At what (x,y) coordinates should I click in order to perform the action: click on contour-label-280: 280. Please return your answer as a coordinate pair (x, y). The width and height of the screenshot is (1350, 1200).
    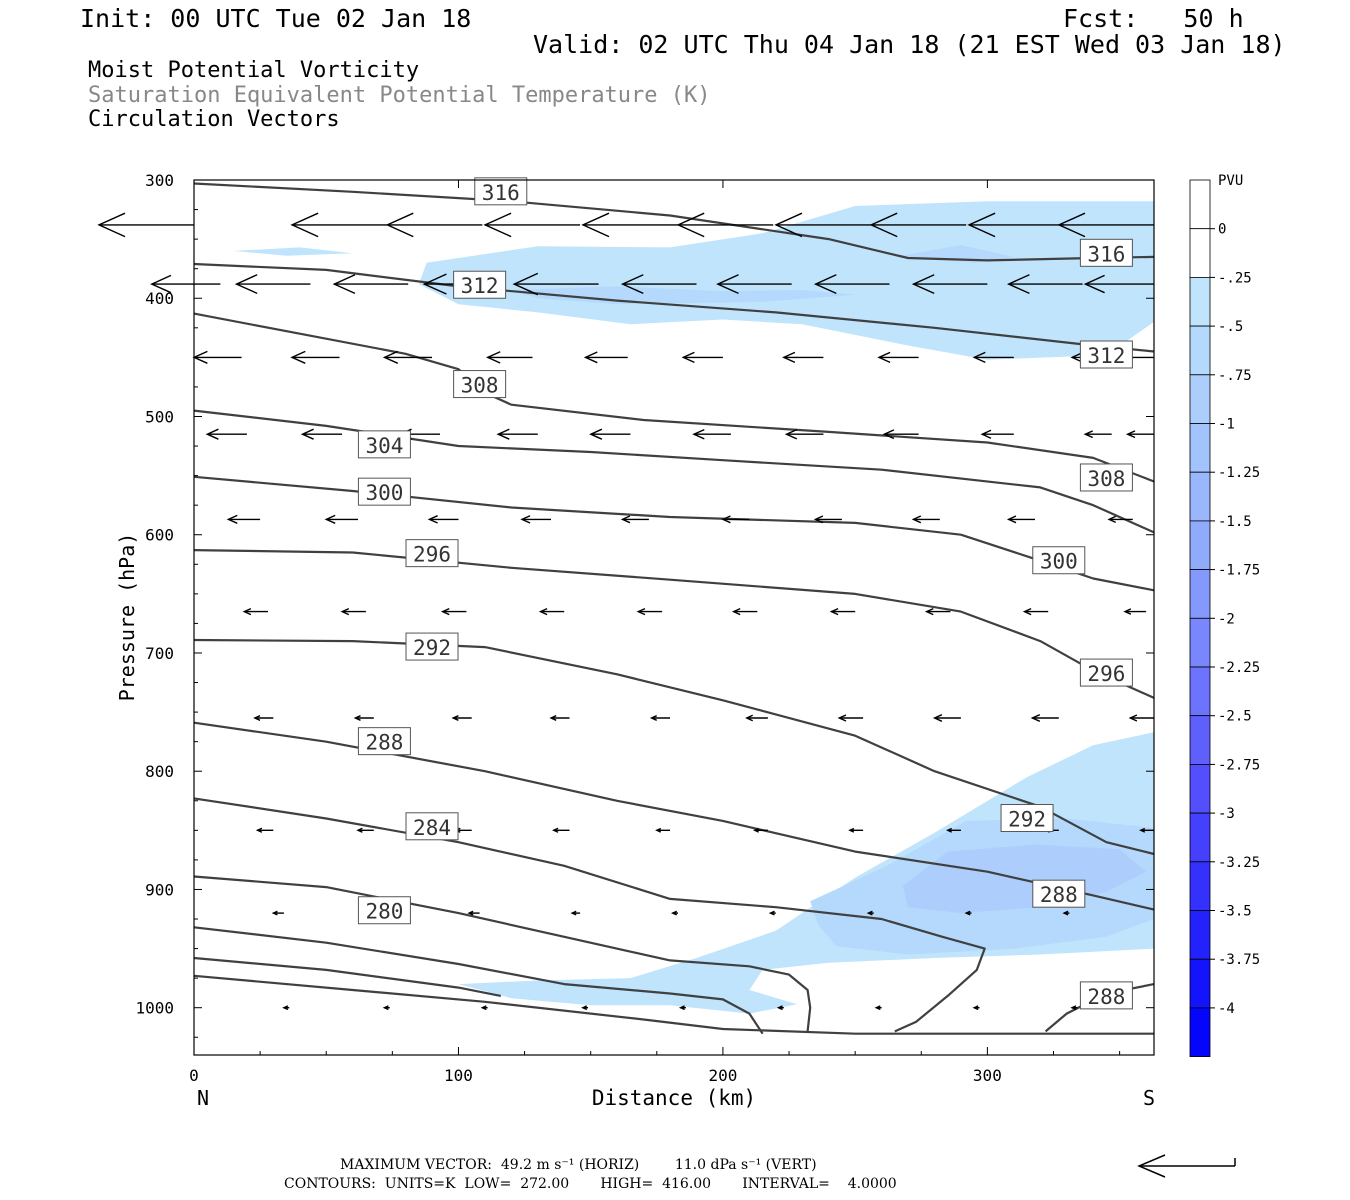
    Looking at the image, I should click on (384, 912).